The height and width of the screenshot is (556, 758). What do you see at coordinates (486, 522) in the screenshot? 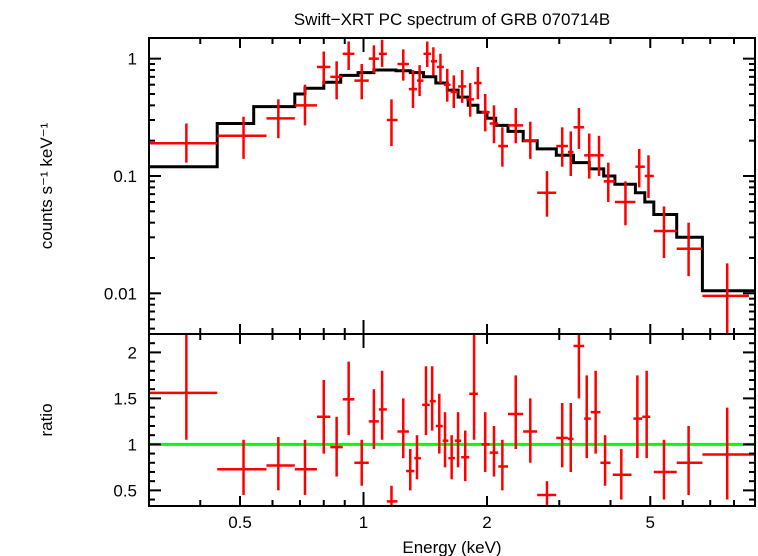
I see `x-tick-label: 2` at bounding box center [486, 522].